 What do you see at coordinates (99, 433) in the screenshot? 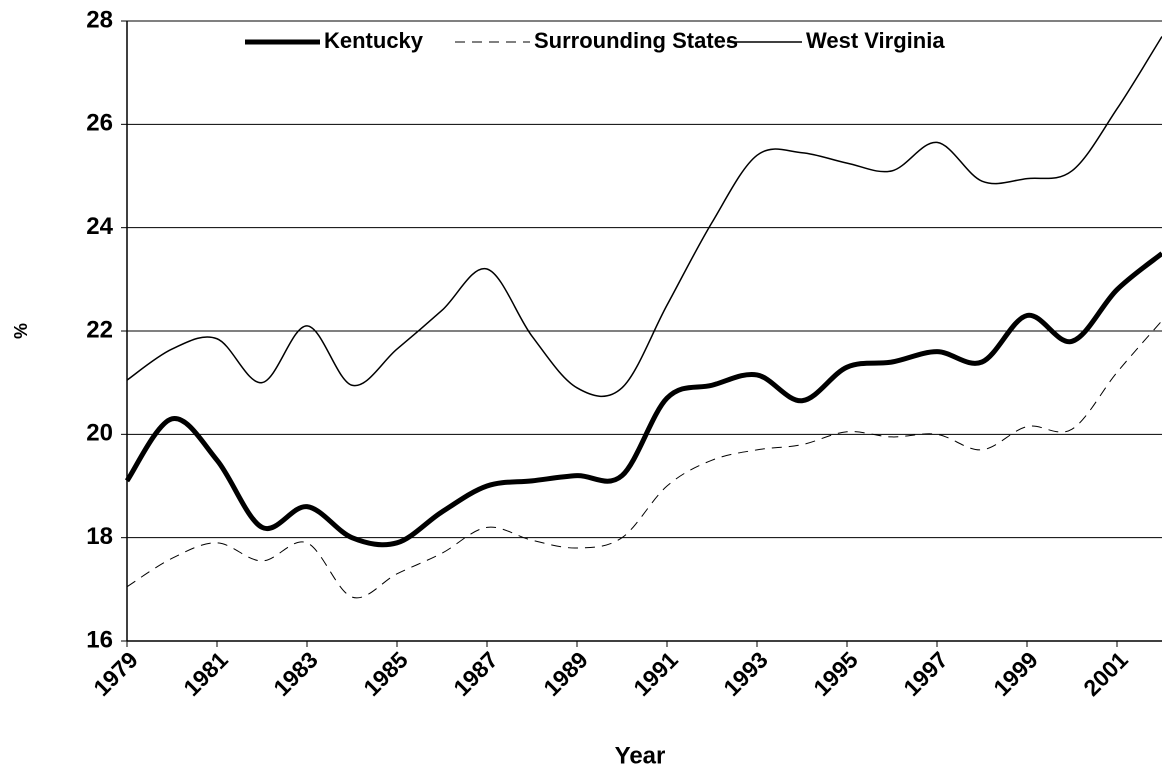
I see `y-tick-label: 20` at bounding box center [99, 433].